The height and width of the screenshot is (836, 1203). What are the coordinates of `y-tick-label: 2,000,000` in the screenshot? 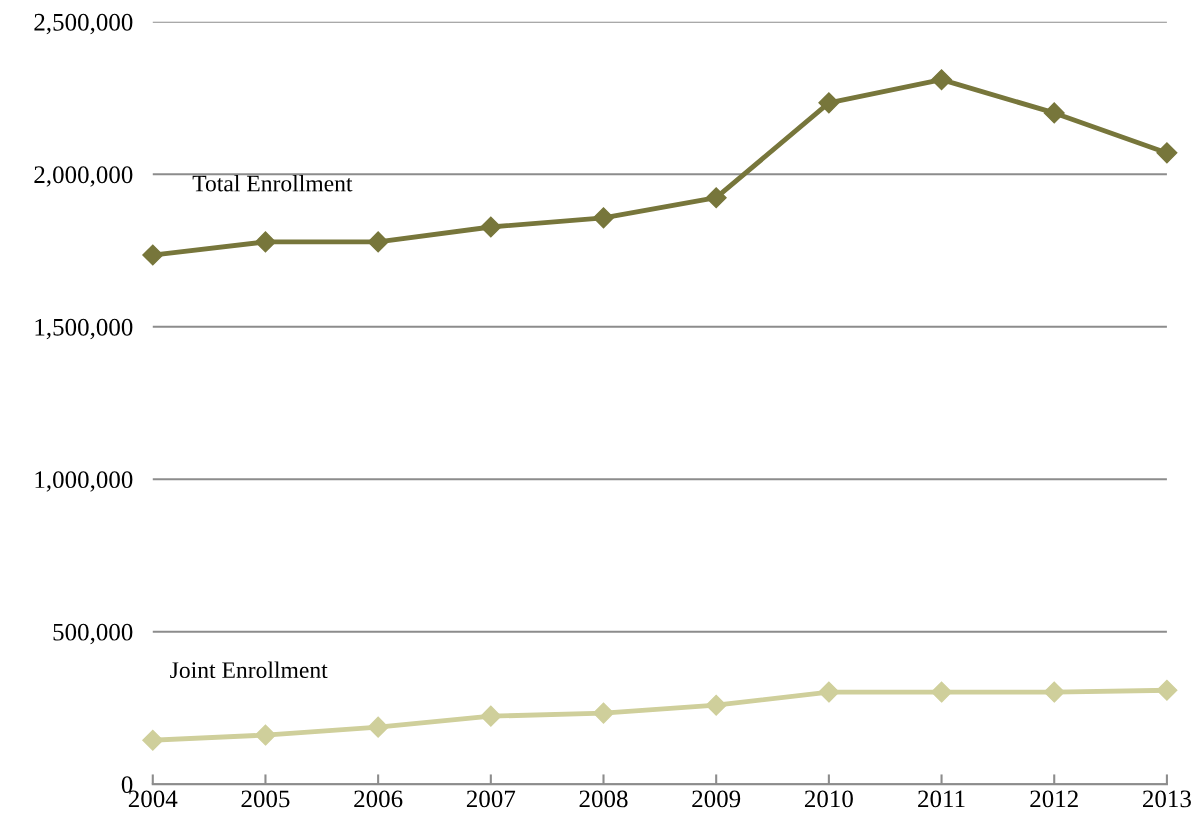 It's located at (83, 176).